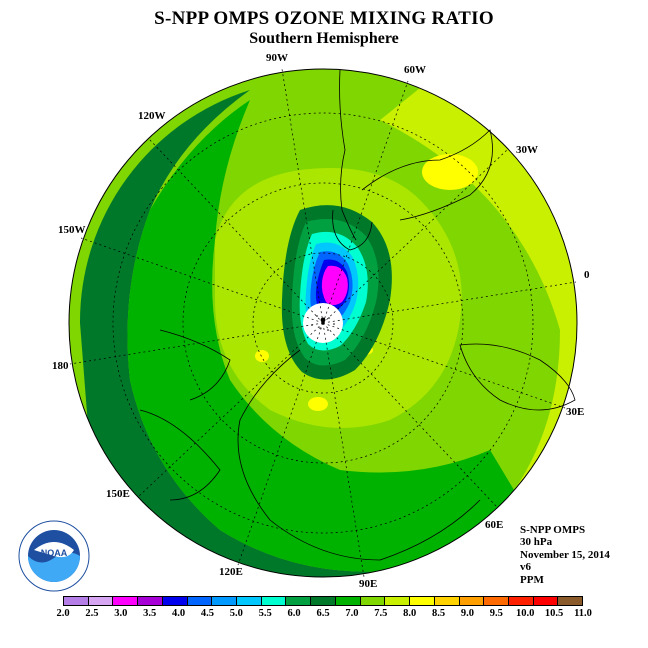  Describe the element at coordinates (118, 494) in the screenshot. I see `lon-label-150e: 150E` at that location.